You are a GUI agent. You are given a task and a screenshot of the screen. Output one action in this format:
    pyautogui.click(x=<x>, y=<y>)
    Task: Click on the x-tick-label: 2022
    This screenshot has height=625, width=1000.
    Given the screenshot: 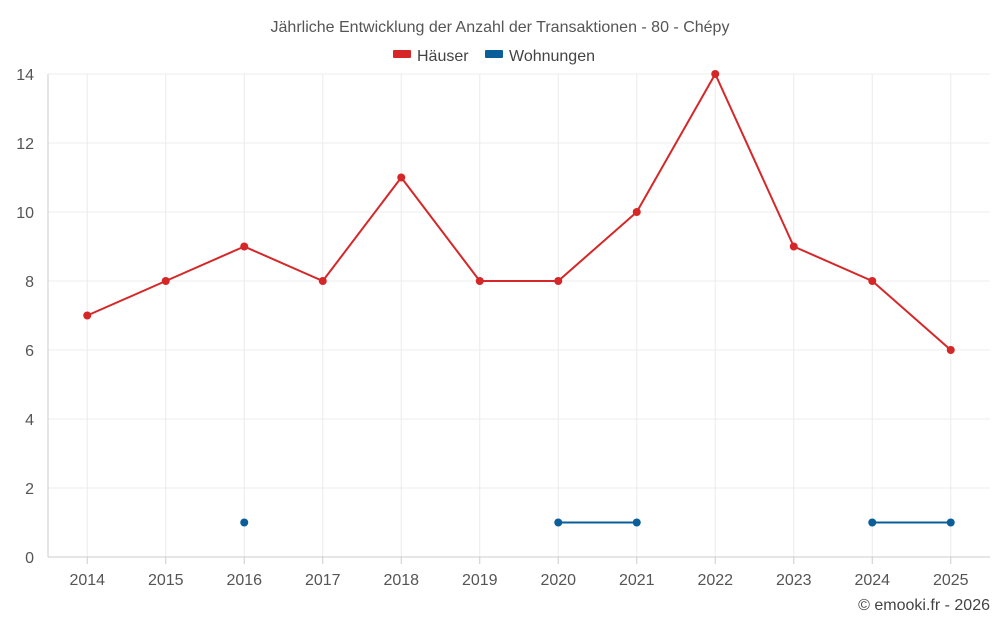 What is the action you would take?
    pyautogui.click(x=715, y=580)
    